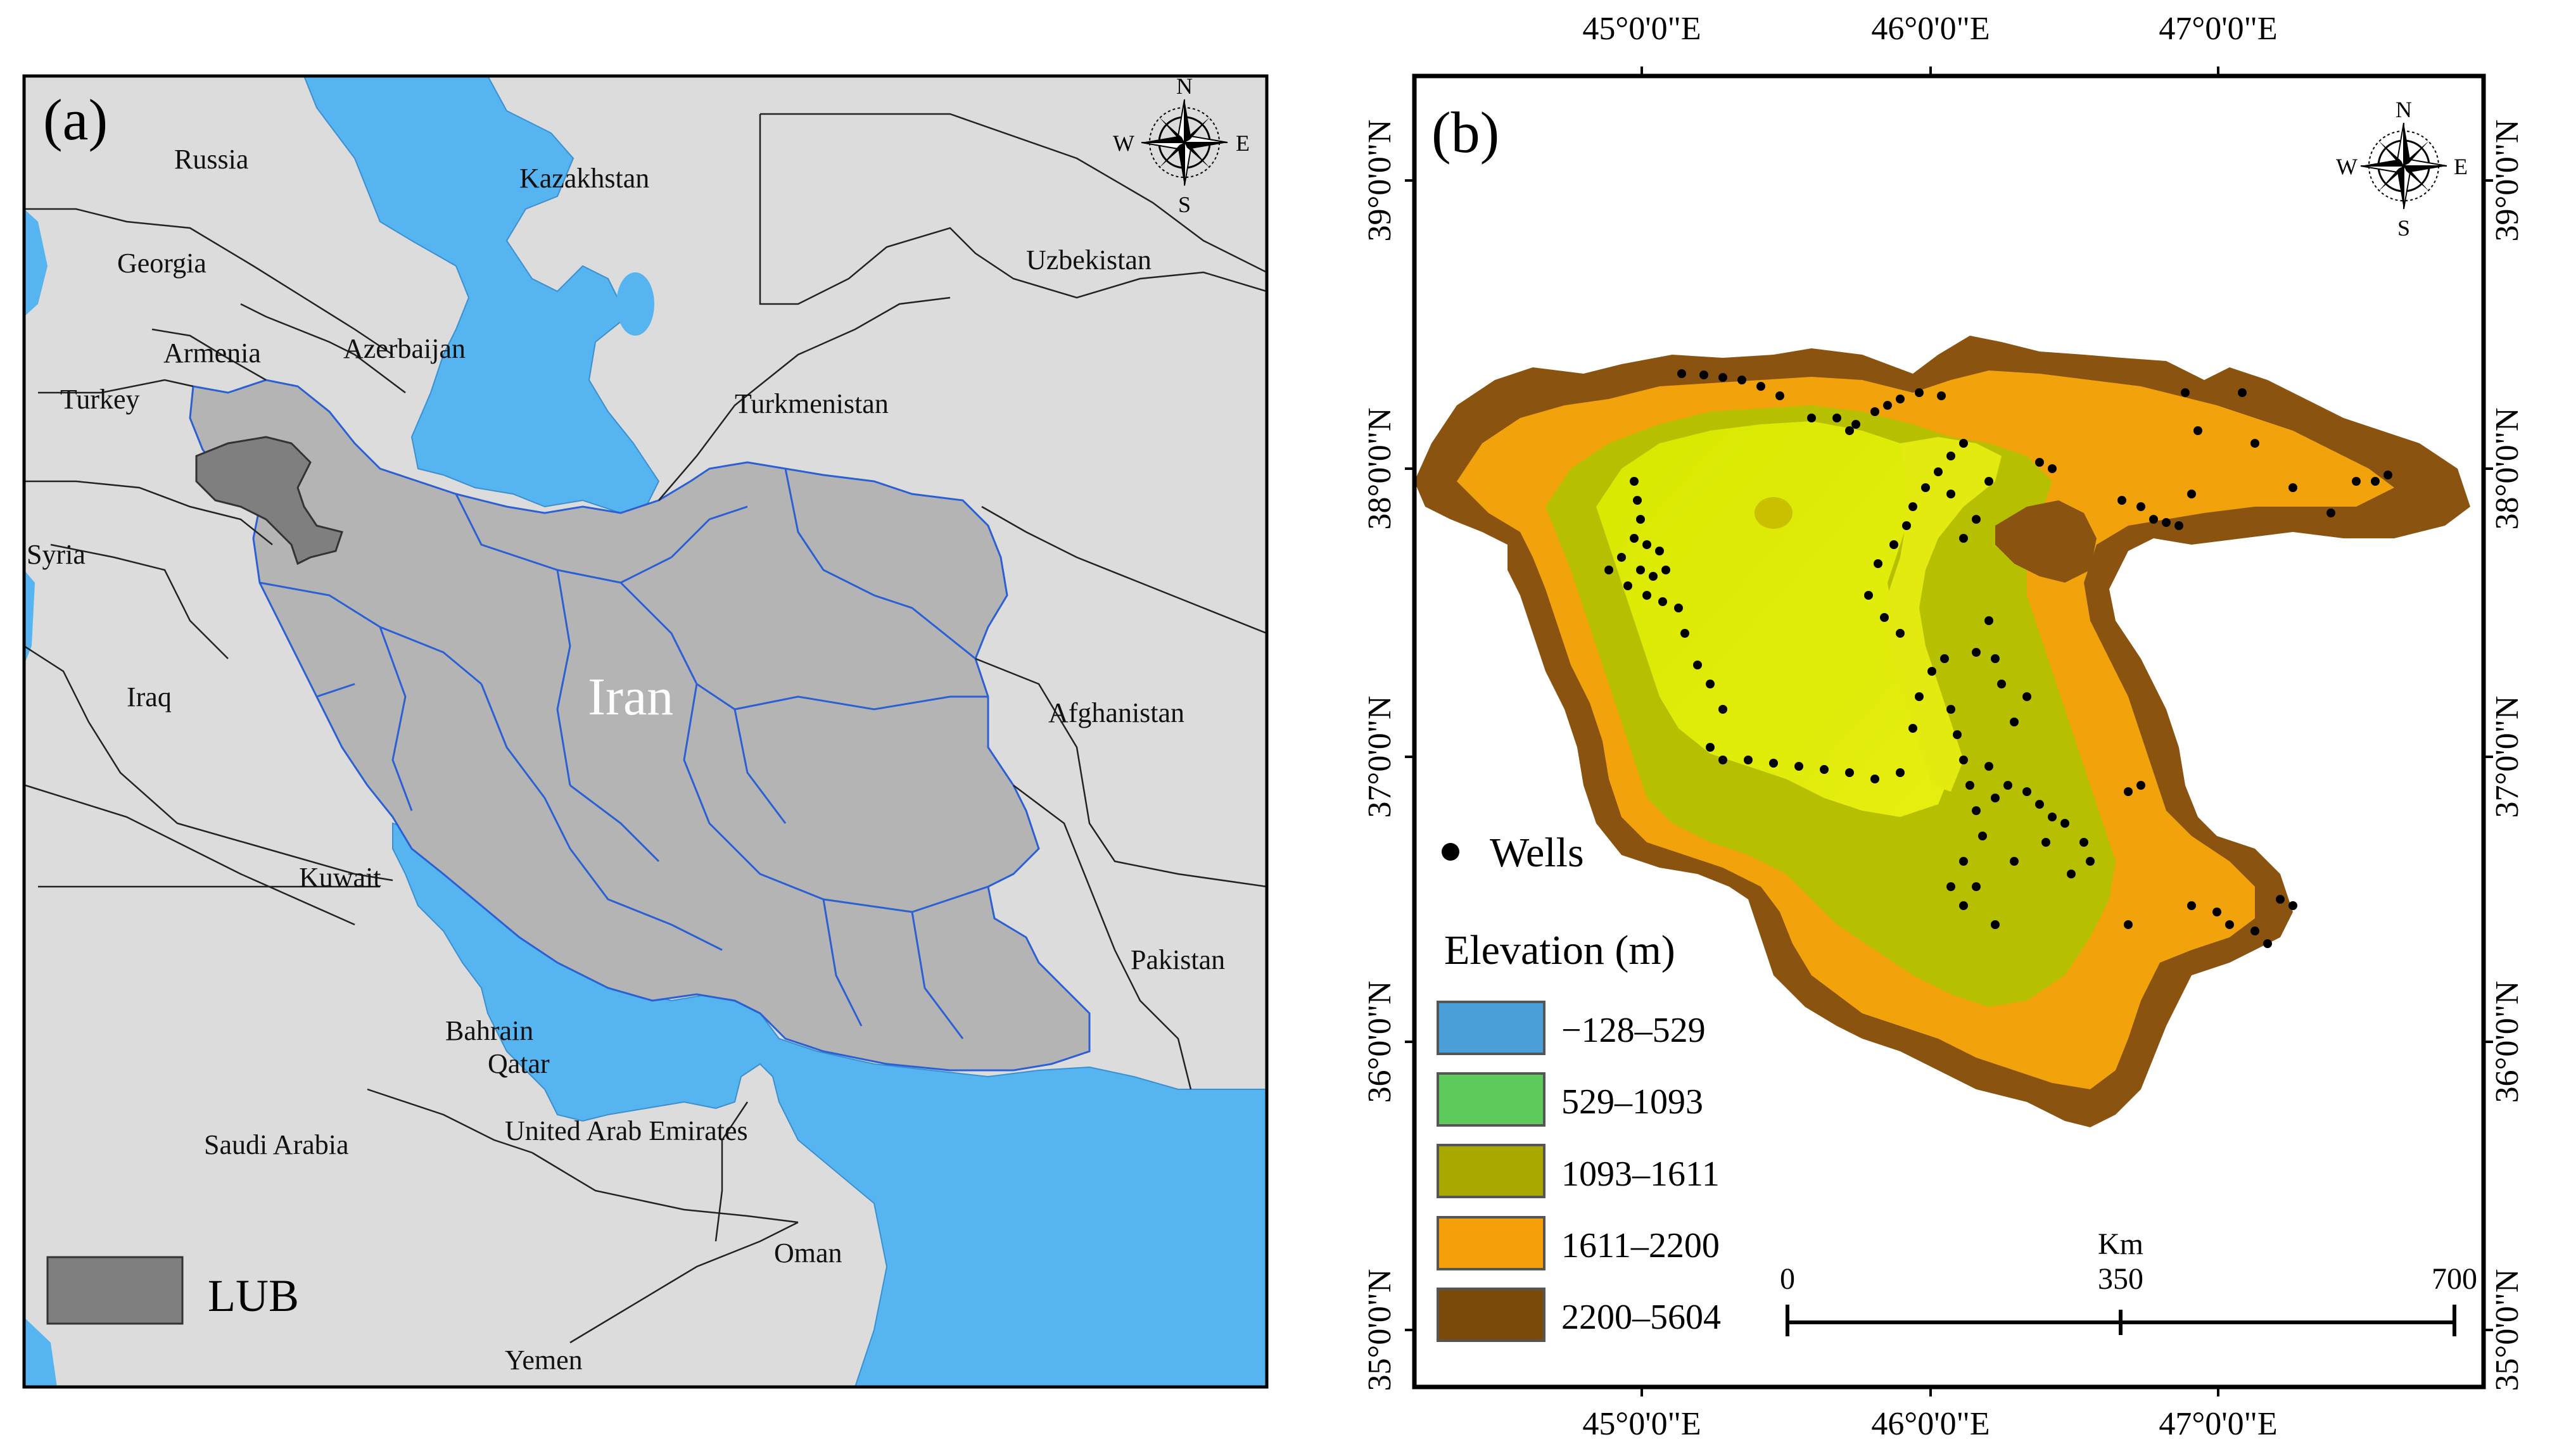 This screenshot has width=2564, height=1456. What do you see at coordinates (1123, 143) in the screenshot?
I see `compass-w: W` at bounding box center [1123, 143].